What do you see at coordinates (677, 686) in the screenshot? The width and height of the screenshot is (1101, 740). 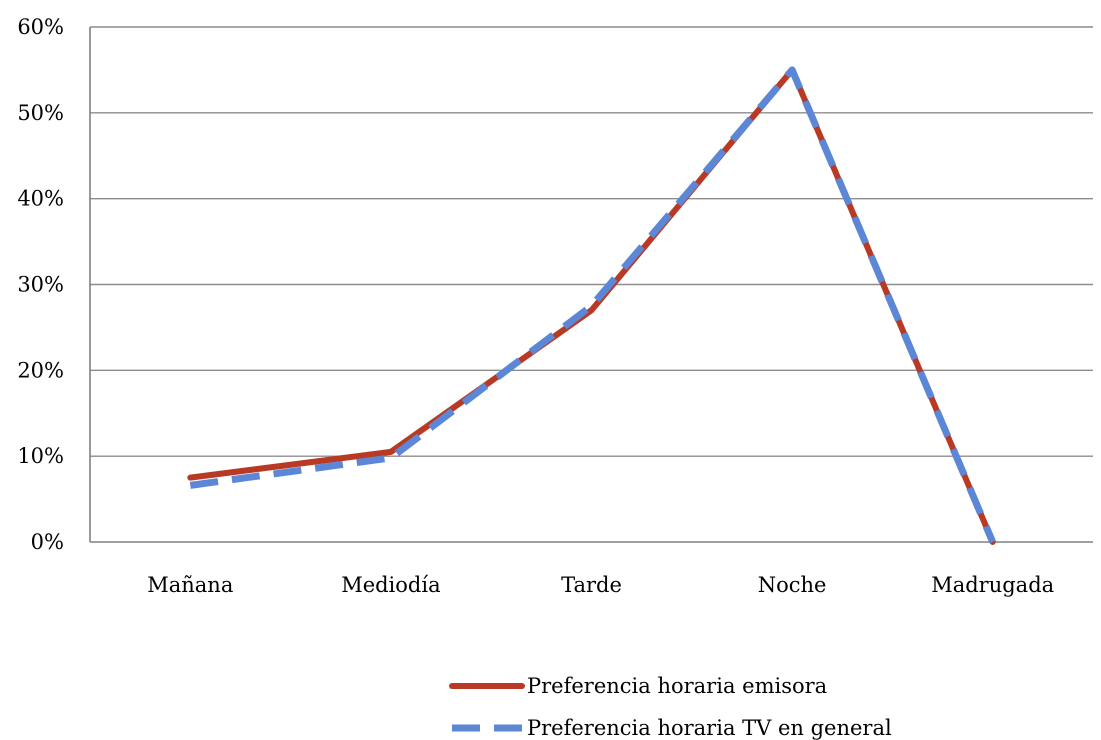 I see `legend-label-1: Preferencia horaria emisora` at bounding box center [677, 686].